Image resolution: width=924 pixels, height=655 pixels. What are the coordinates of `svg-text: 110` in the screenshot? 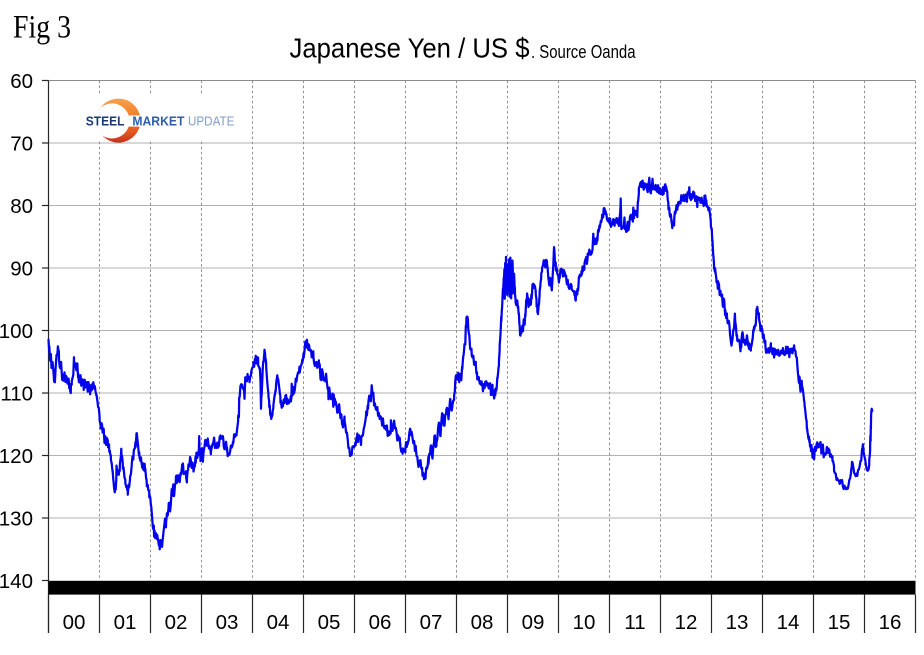 It's located at (16, 393).